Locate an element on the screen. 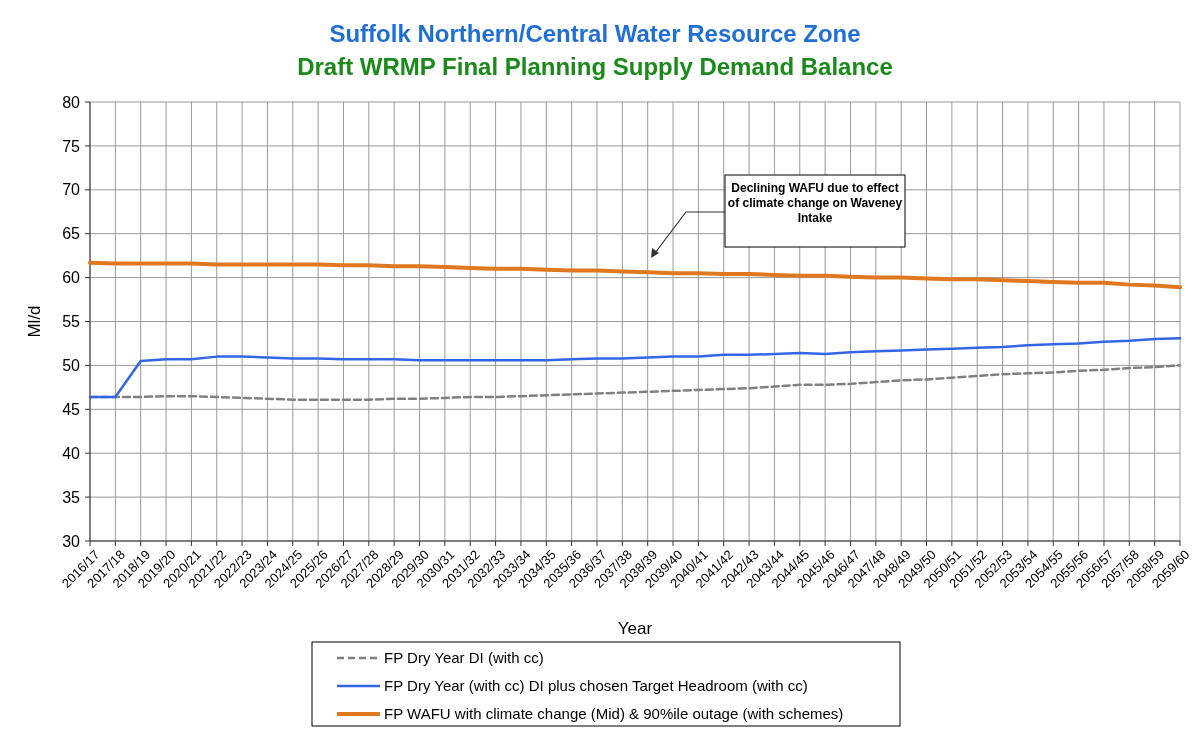  y-tick-label: 30 is located at coordinates (71, 541).